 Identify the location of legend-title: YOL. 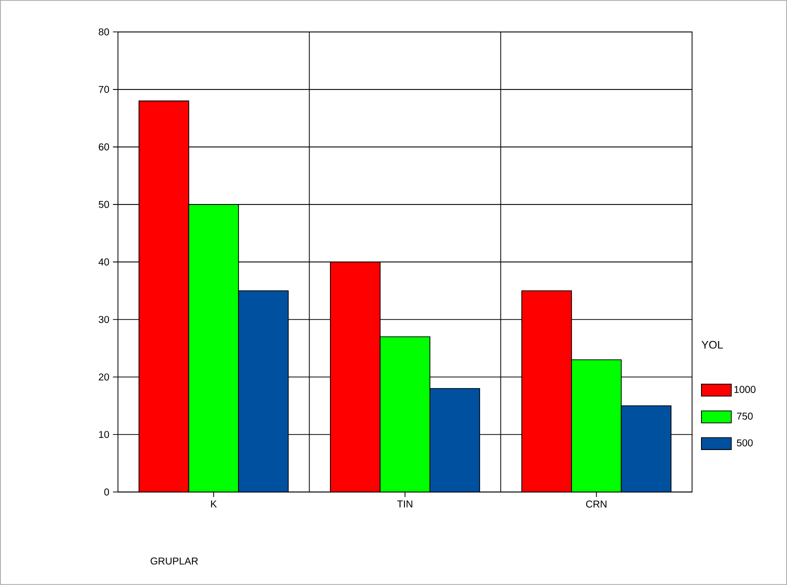
(712, 344).